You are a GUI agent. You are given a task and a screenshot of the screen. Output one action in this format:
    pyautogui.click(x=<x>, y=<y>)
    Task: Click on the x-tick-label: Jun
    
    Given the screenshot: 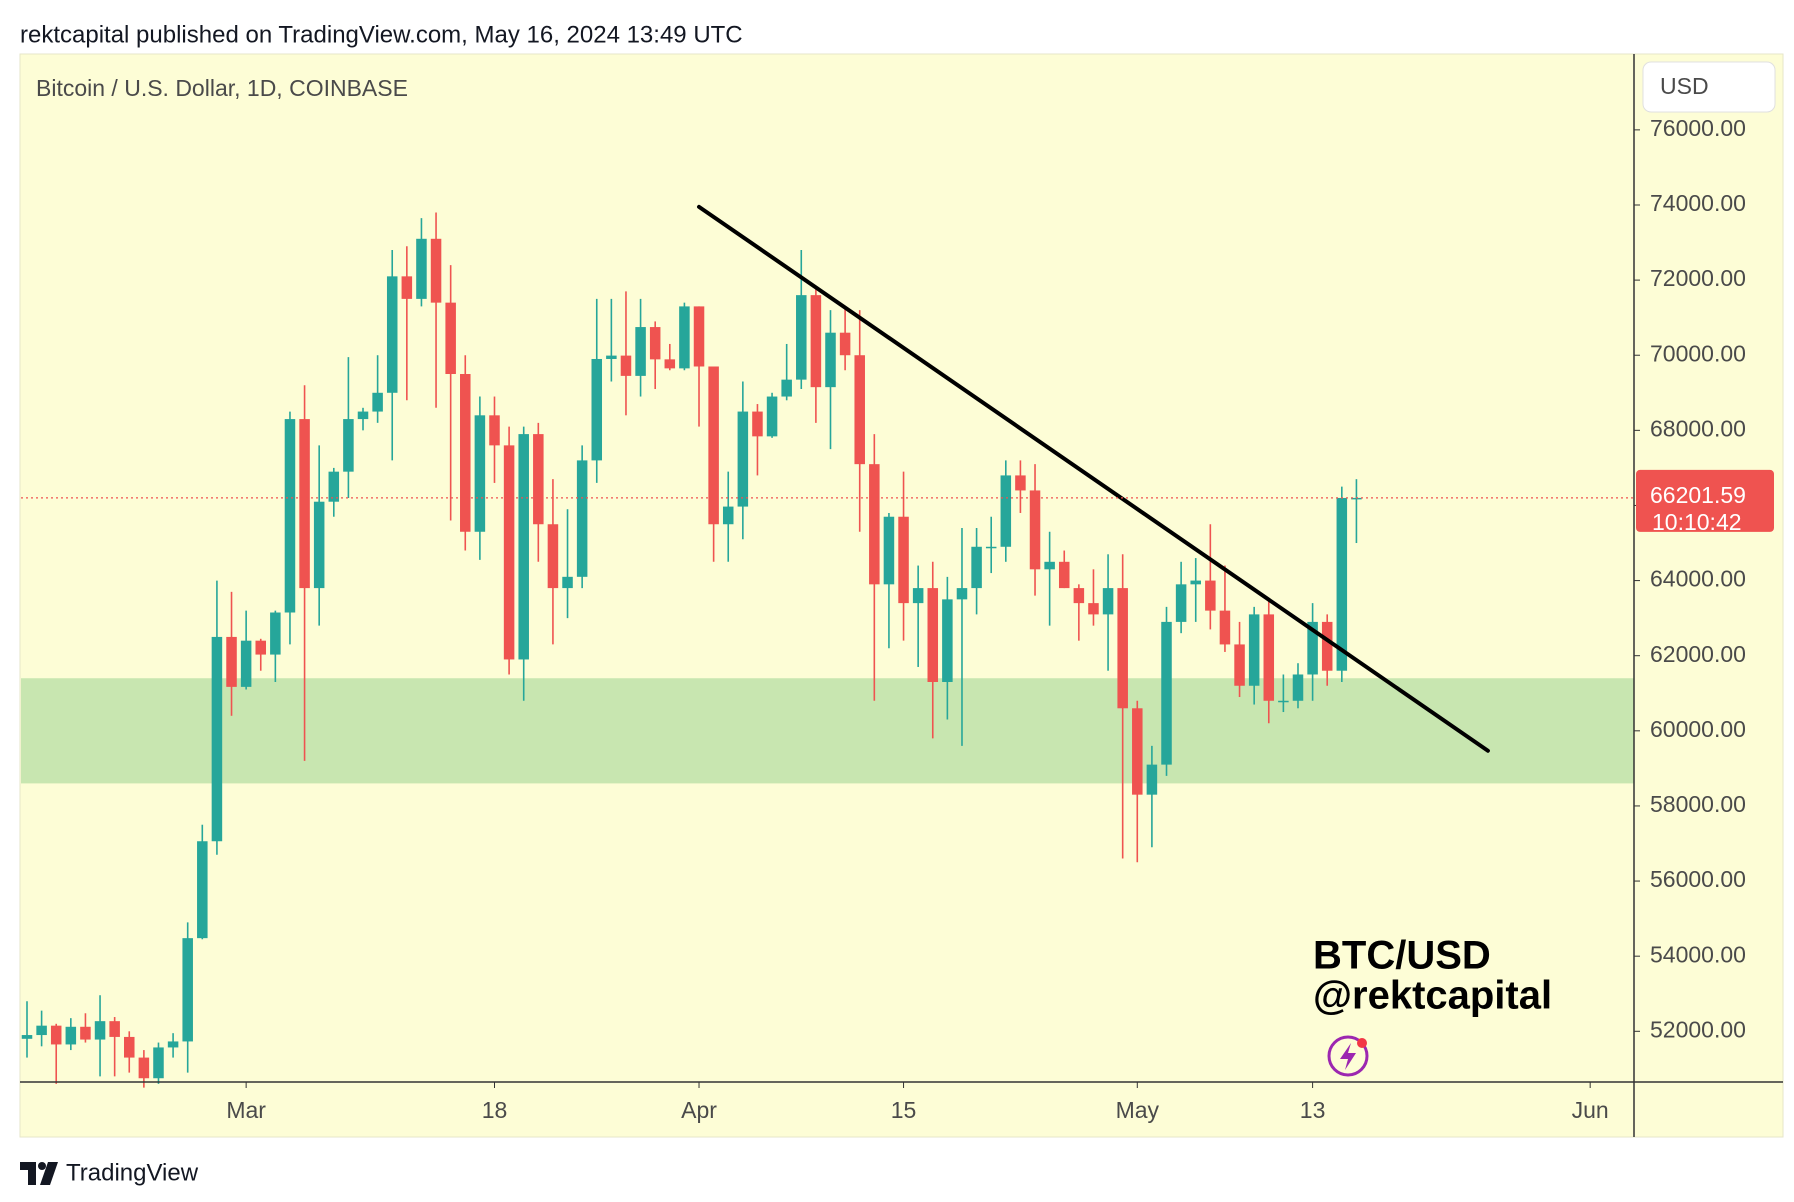 What is the action you would take?
    pyautogui.click(x=1590, y=1110)
    